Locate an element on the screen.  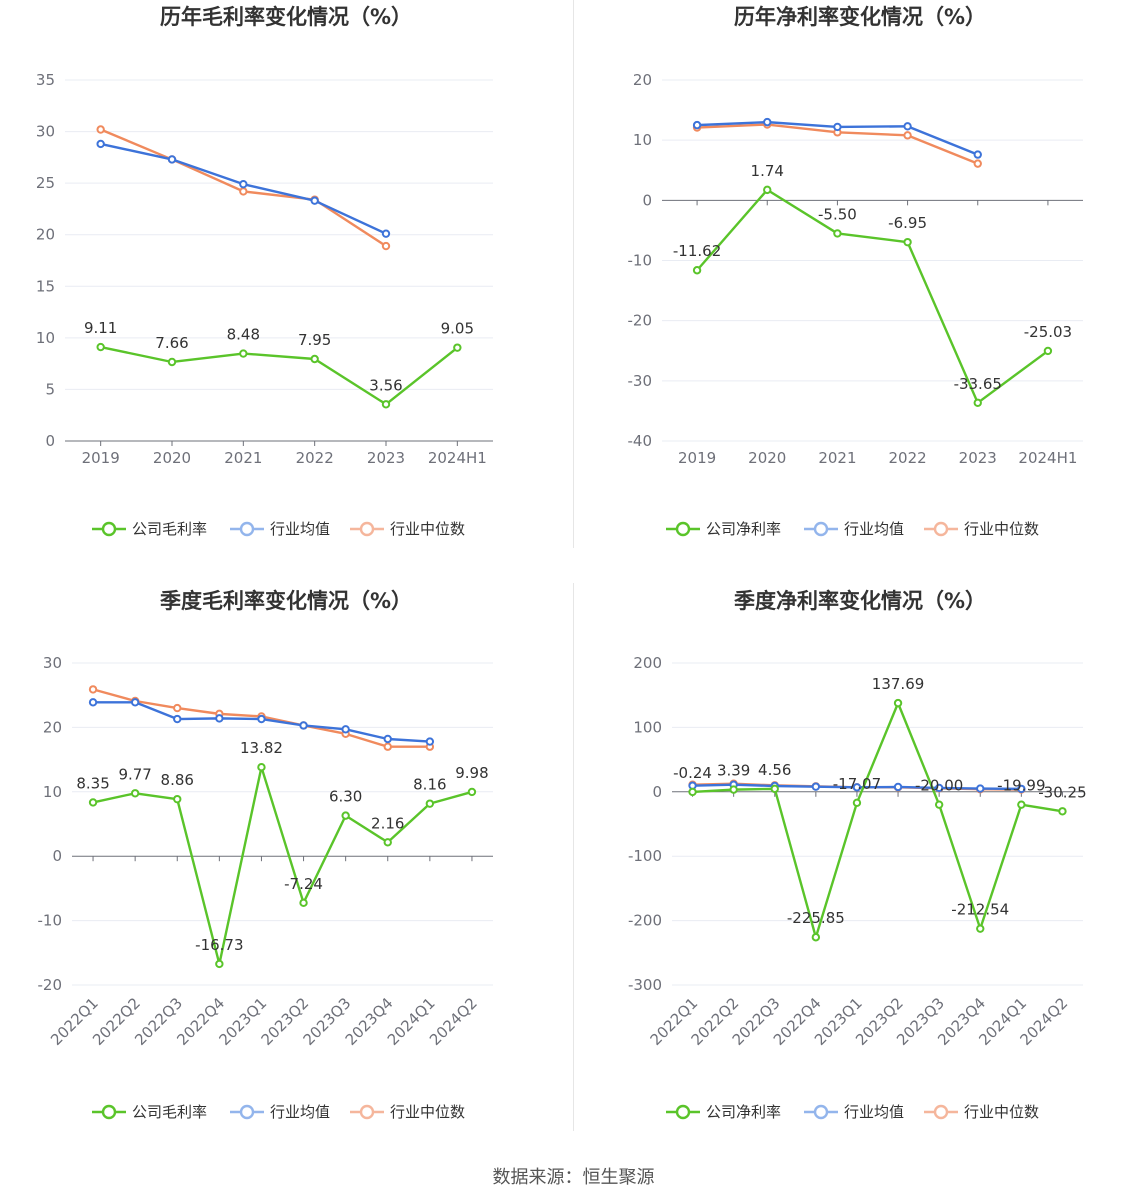
data-label: -16.73 is located at coordinates (219, 945).